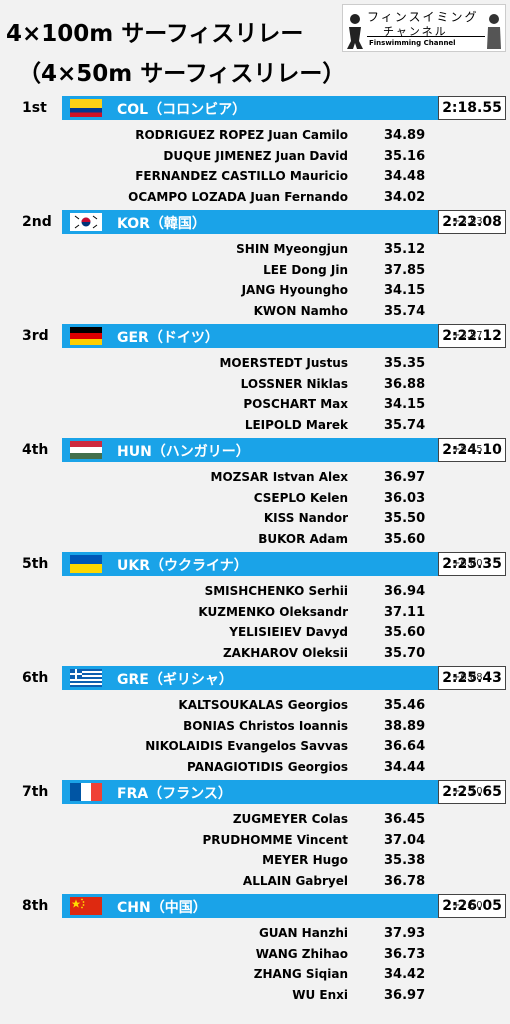 This screenshot has width=510, height=1024. Describe the element at coordinates (303, 538) in the screenshot. I see `swimmer-name: BUKOR Adam` at that location.